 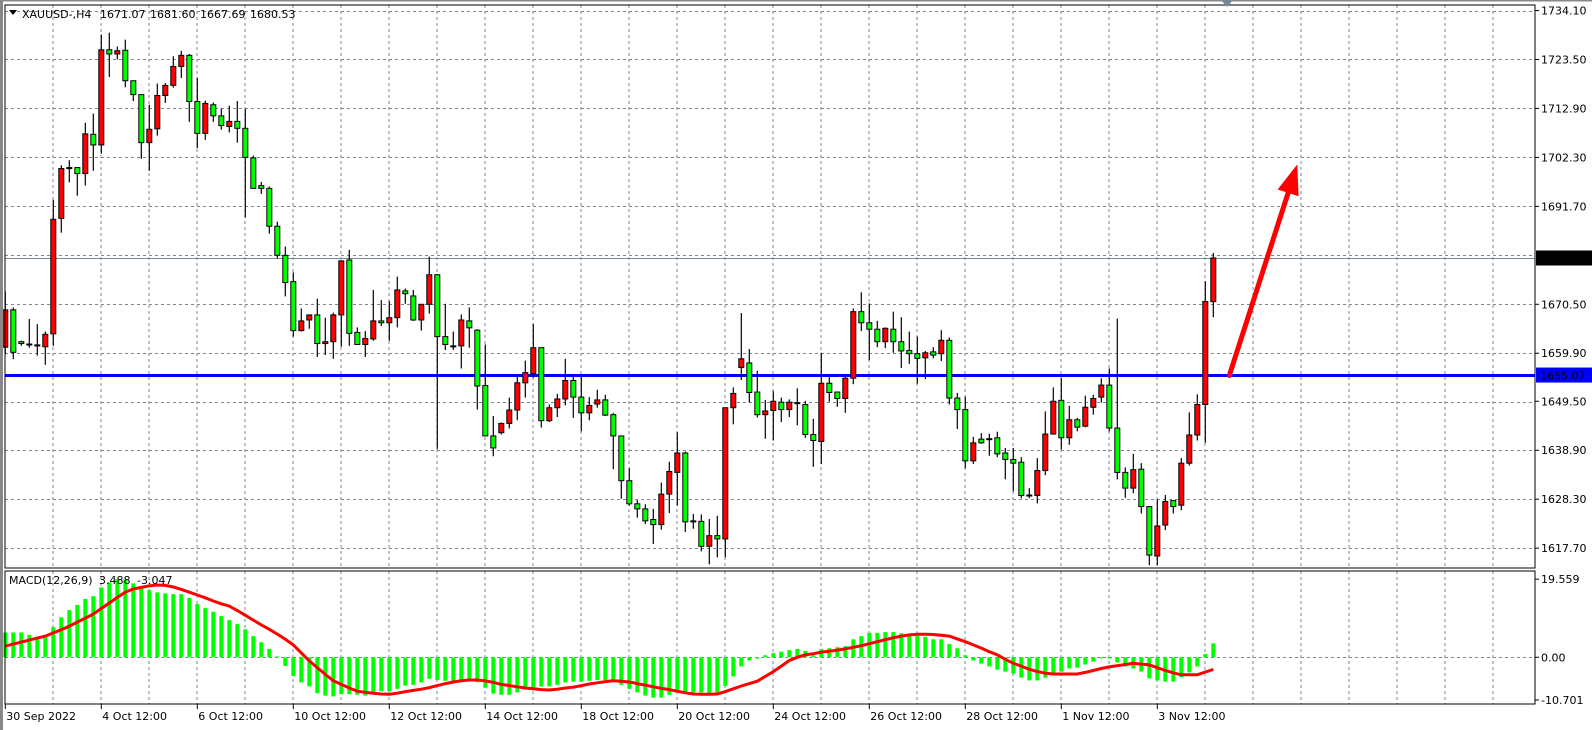 I want to click on time-tick-label: 14 Oct 12:00, so click(x=522, y=716).